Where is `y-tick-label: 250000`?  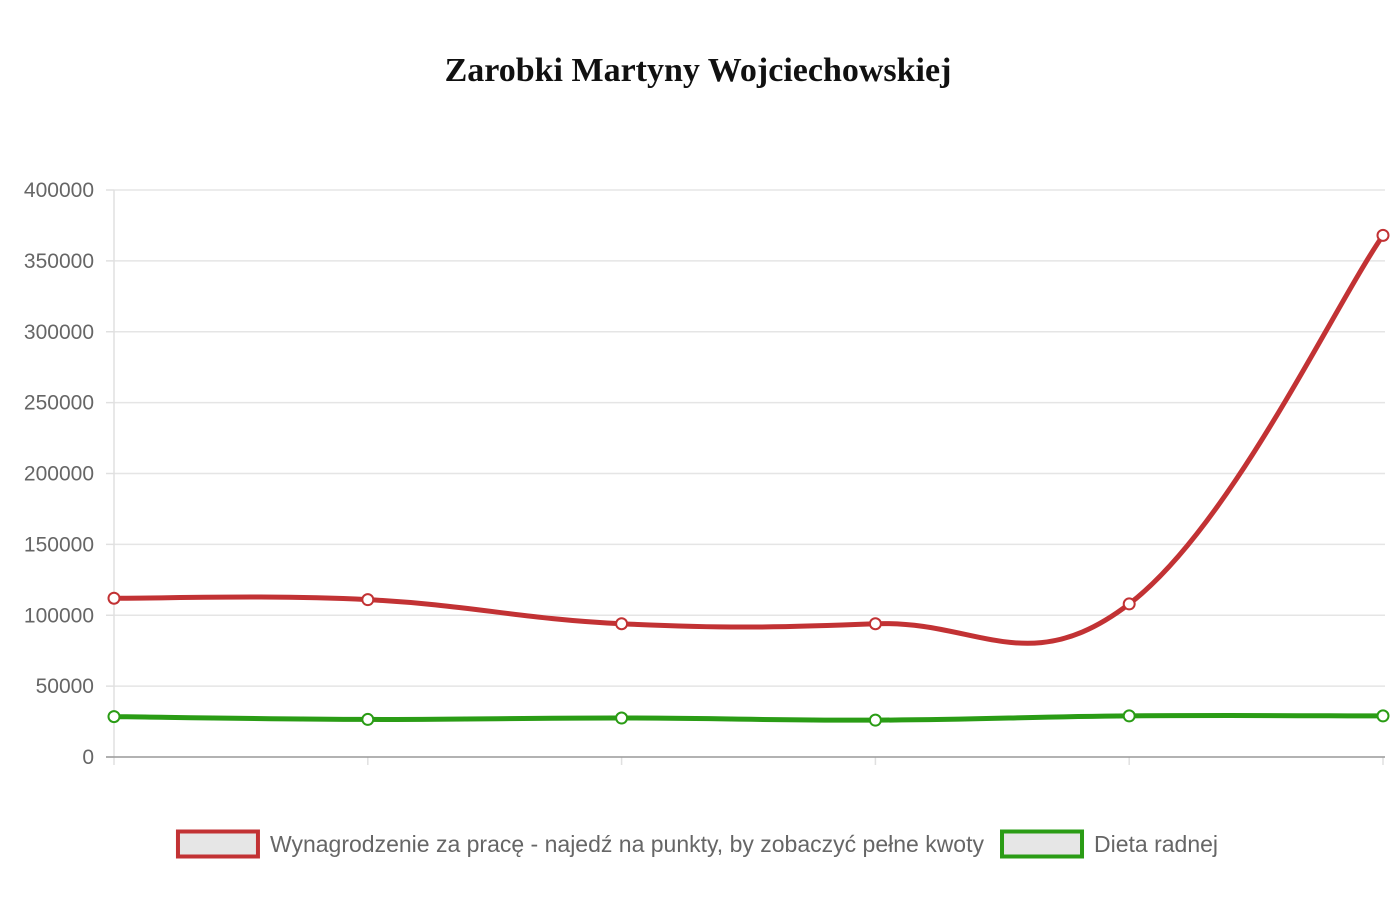
y-tick-label: 250000 is located at coordinates (59, 403).